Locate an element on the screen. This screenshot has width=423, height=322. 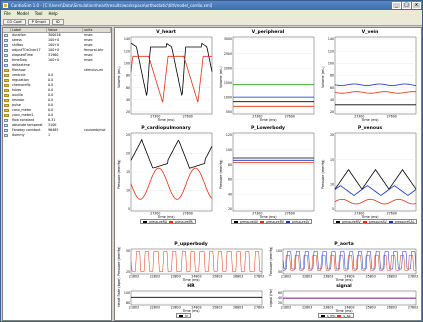
table-row: resistor 0.0 is located at coordinates (57, 100).